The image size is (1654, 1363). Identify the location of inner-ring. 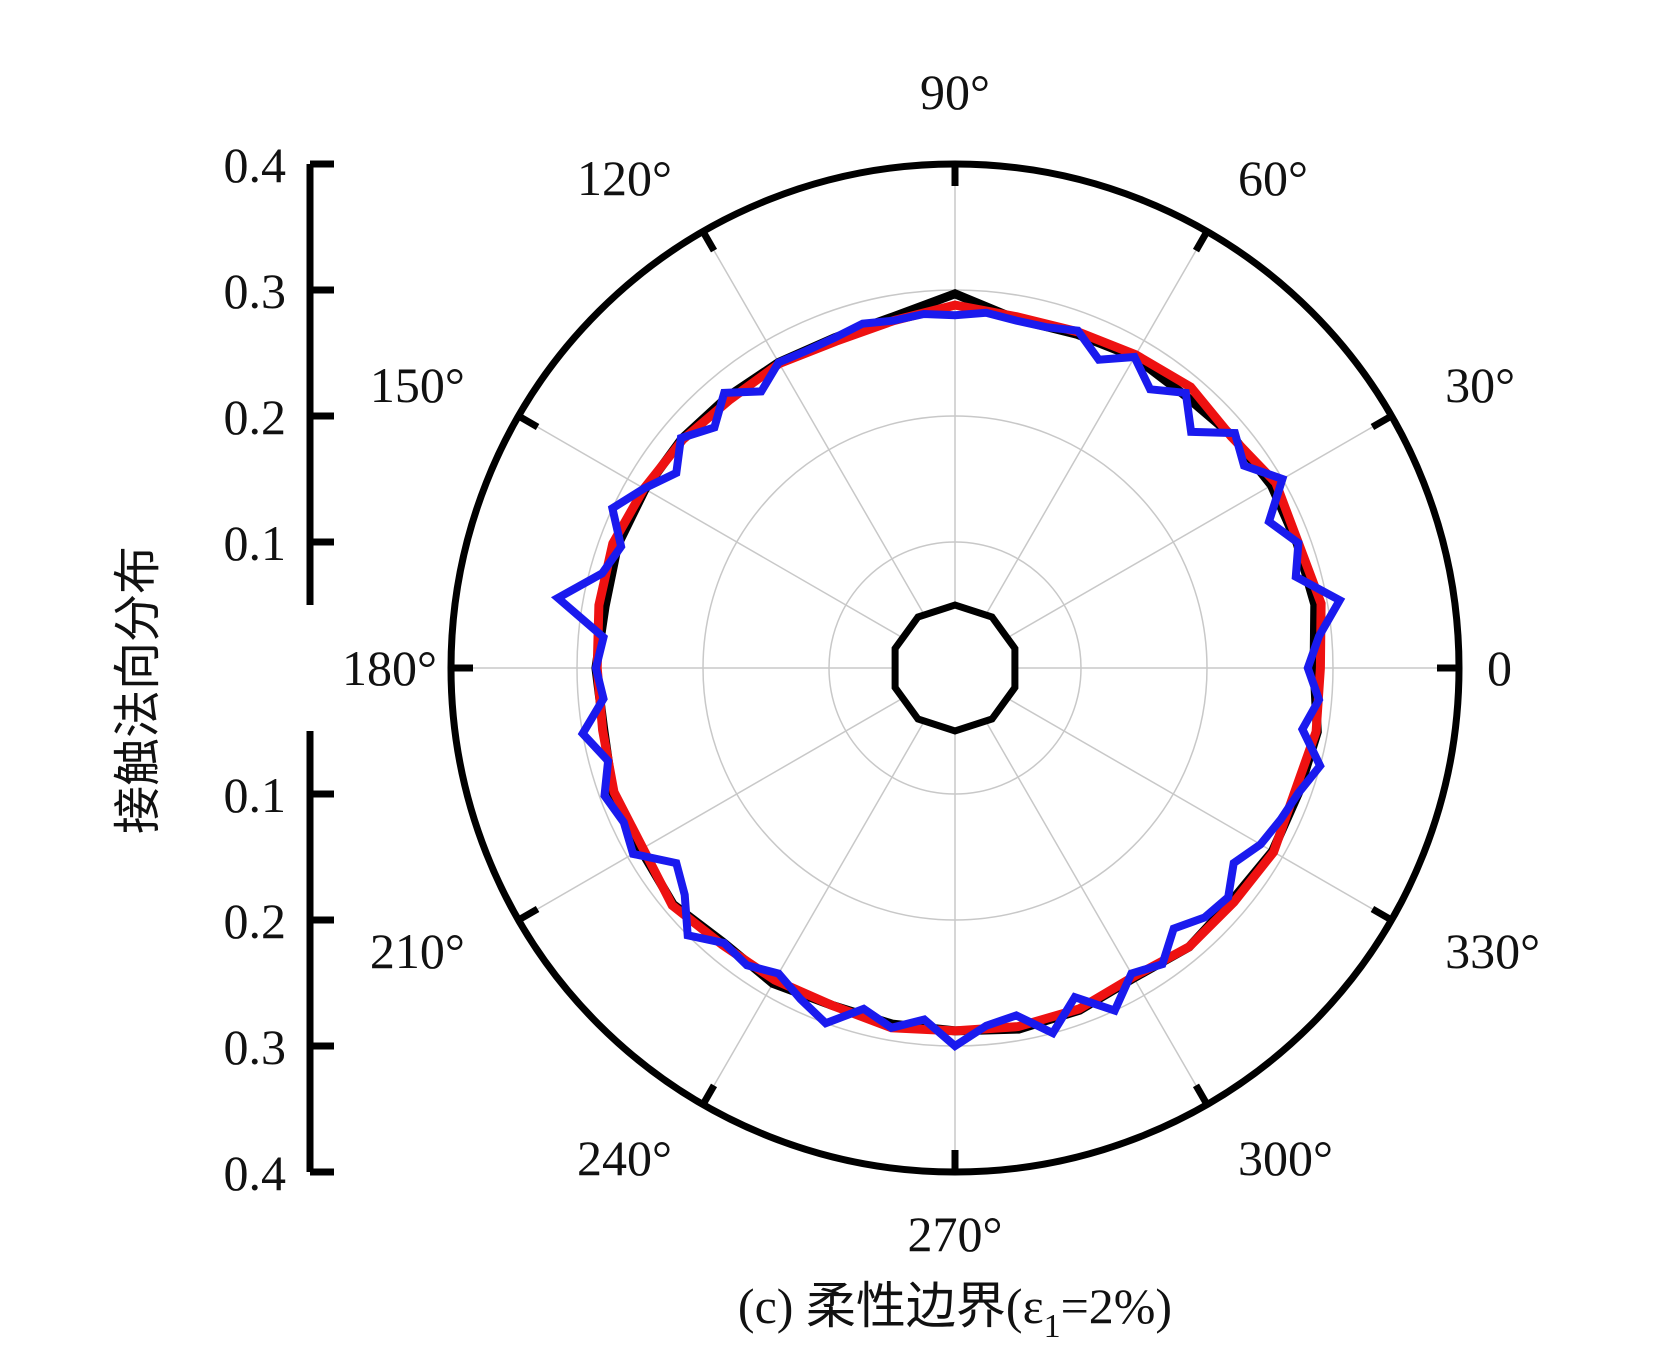
(955, 668).